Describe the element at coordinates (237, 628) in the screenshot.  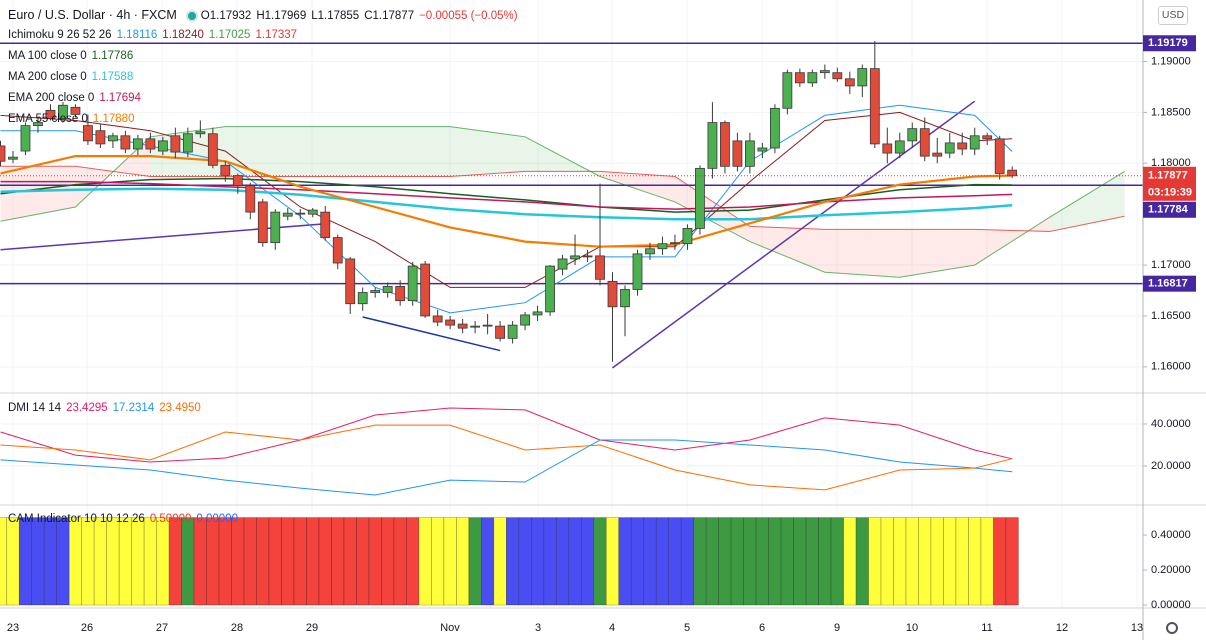
I see `x-tick-label: 28` at that location.